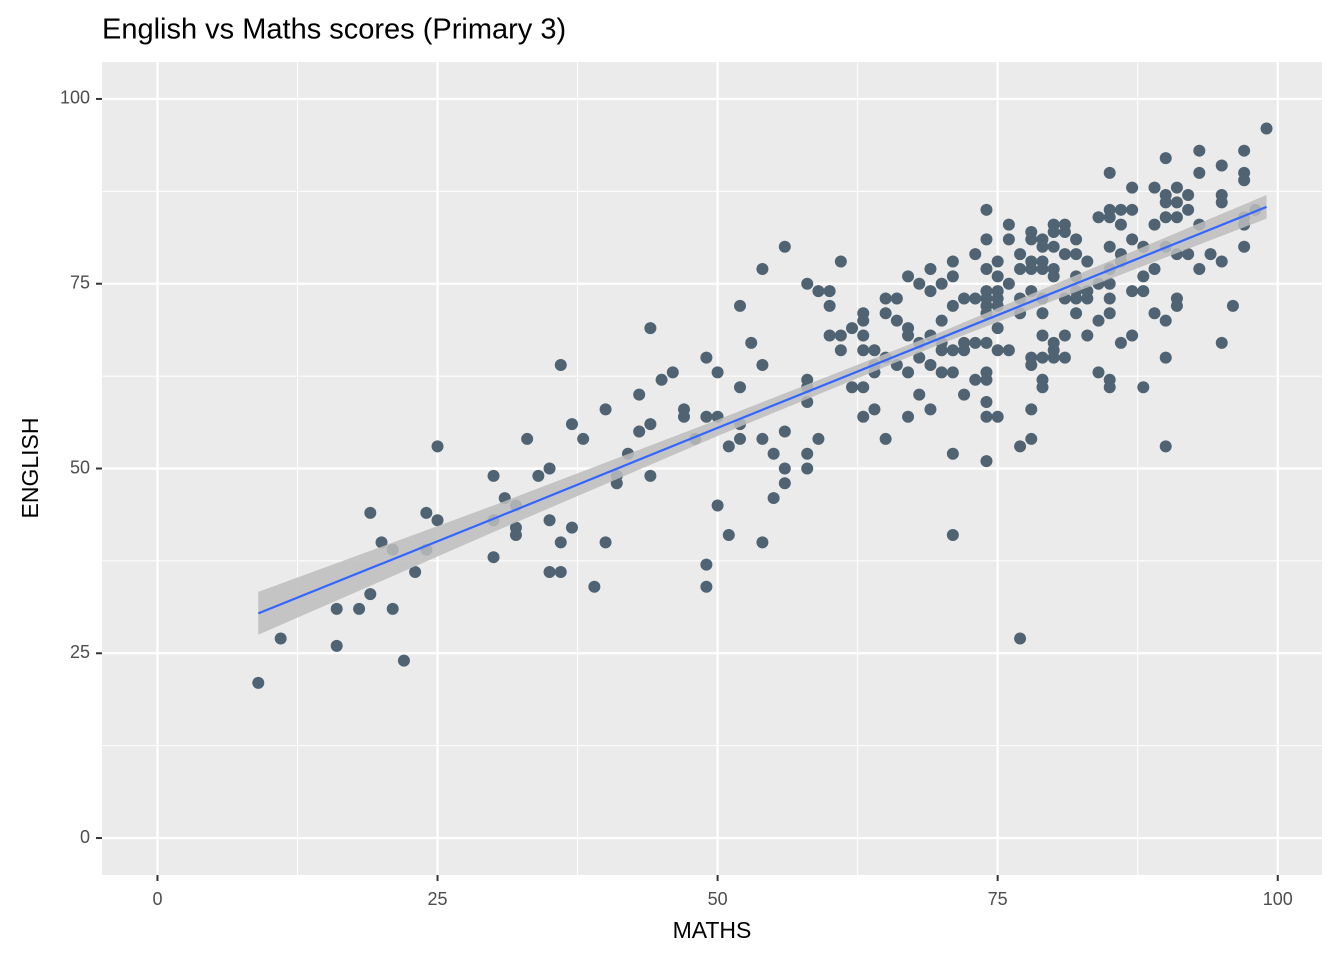 This screenshot has height=965, width=1344. Describe the element at coordinates (998, 899) in the screenshot. I see `x-tick-label: 75` at that location.